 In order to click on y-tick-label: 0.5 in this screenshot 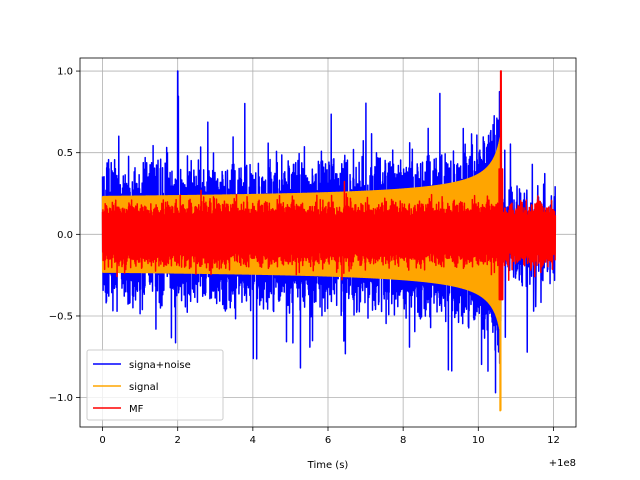, I will do `click(65, 153)`.